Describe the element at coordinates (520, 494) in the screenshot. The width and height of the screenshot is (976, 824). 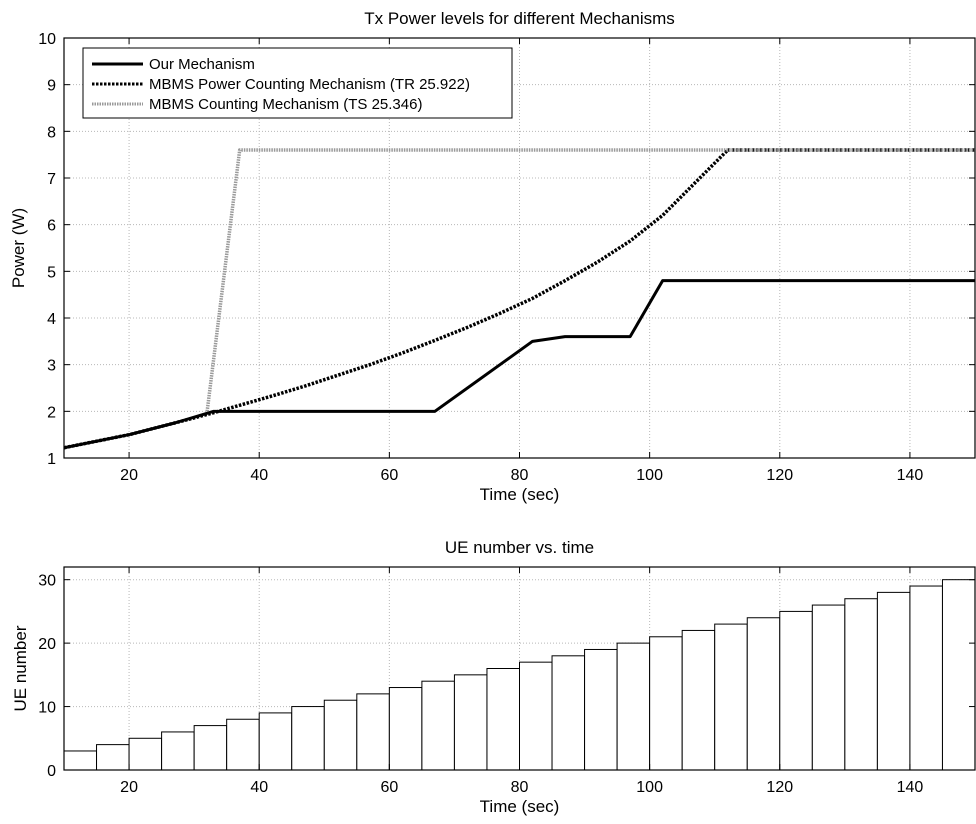
I see `top-x-axis-label: Time (sec)` at that location.